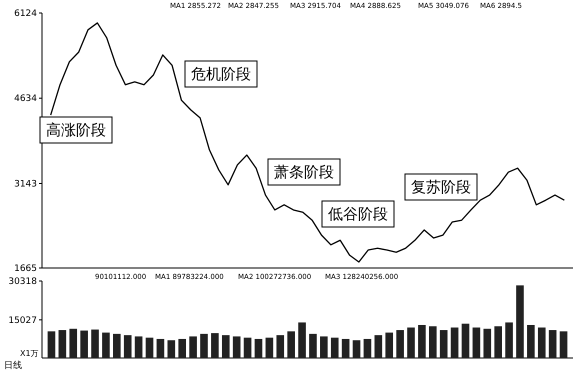 This screenshot has height=370, width=575. I want to click on y-tick-label: 1665, so click(25, 269).